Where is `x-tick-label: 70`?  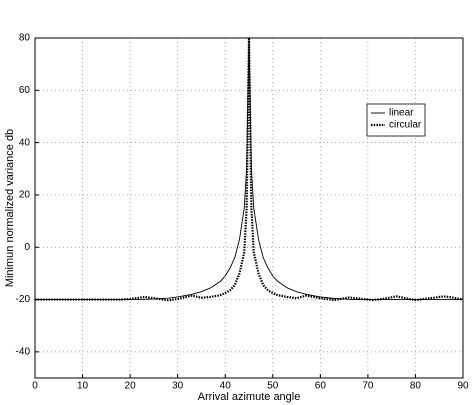 x-tick-label: 70 is located at coordinates (368, 386).